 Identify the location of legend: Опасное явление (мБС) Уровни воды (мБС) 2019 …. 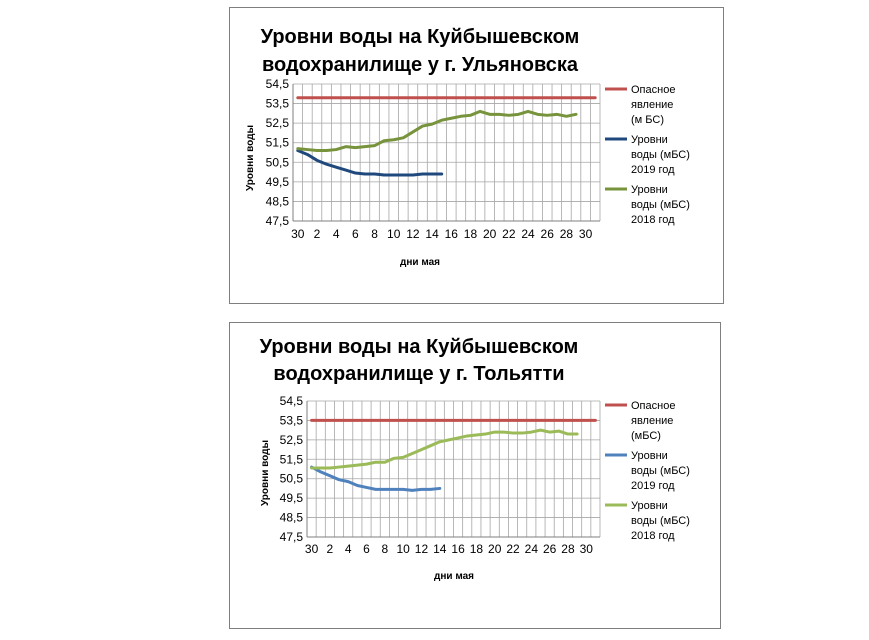
(647, 471).